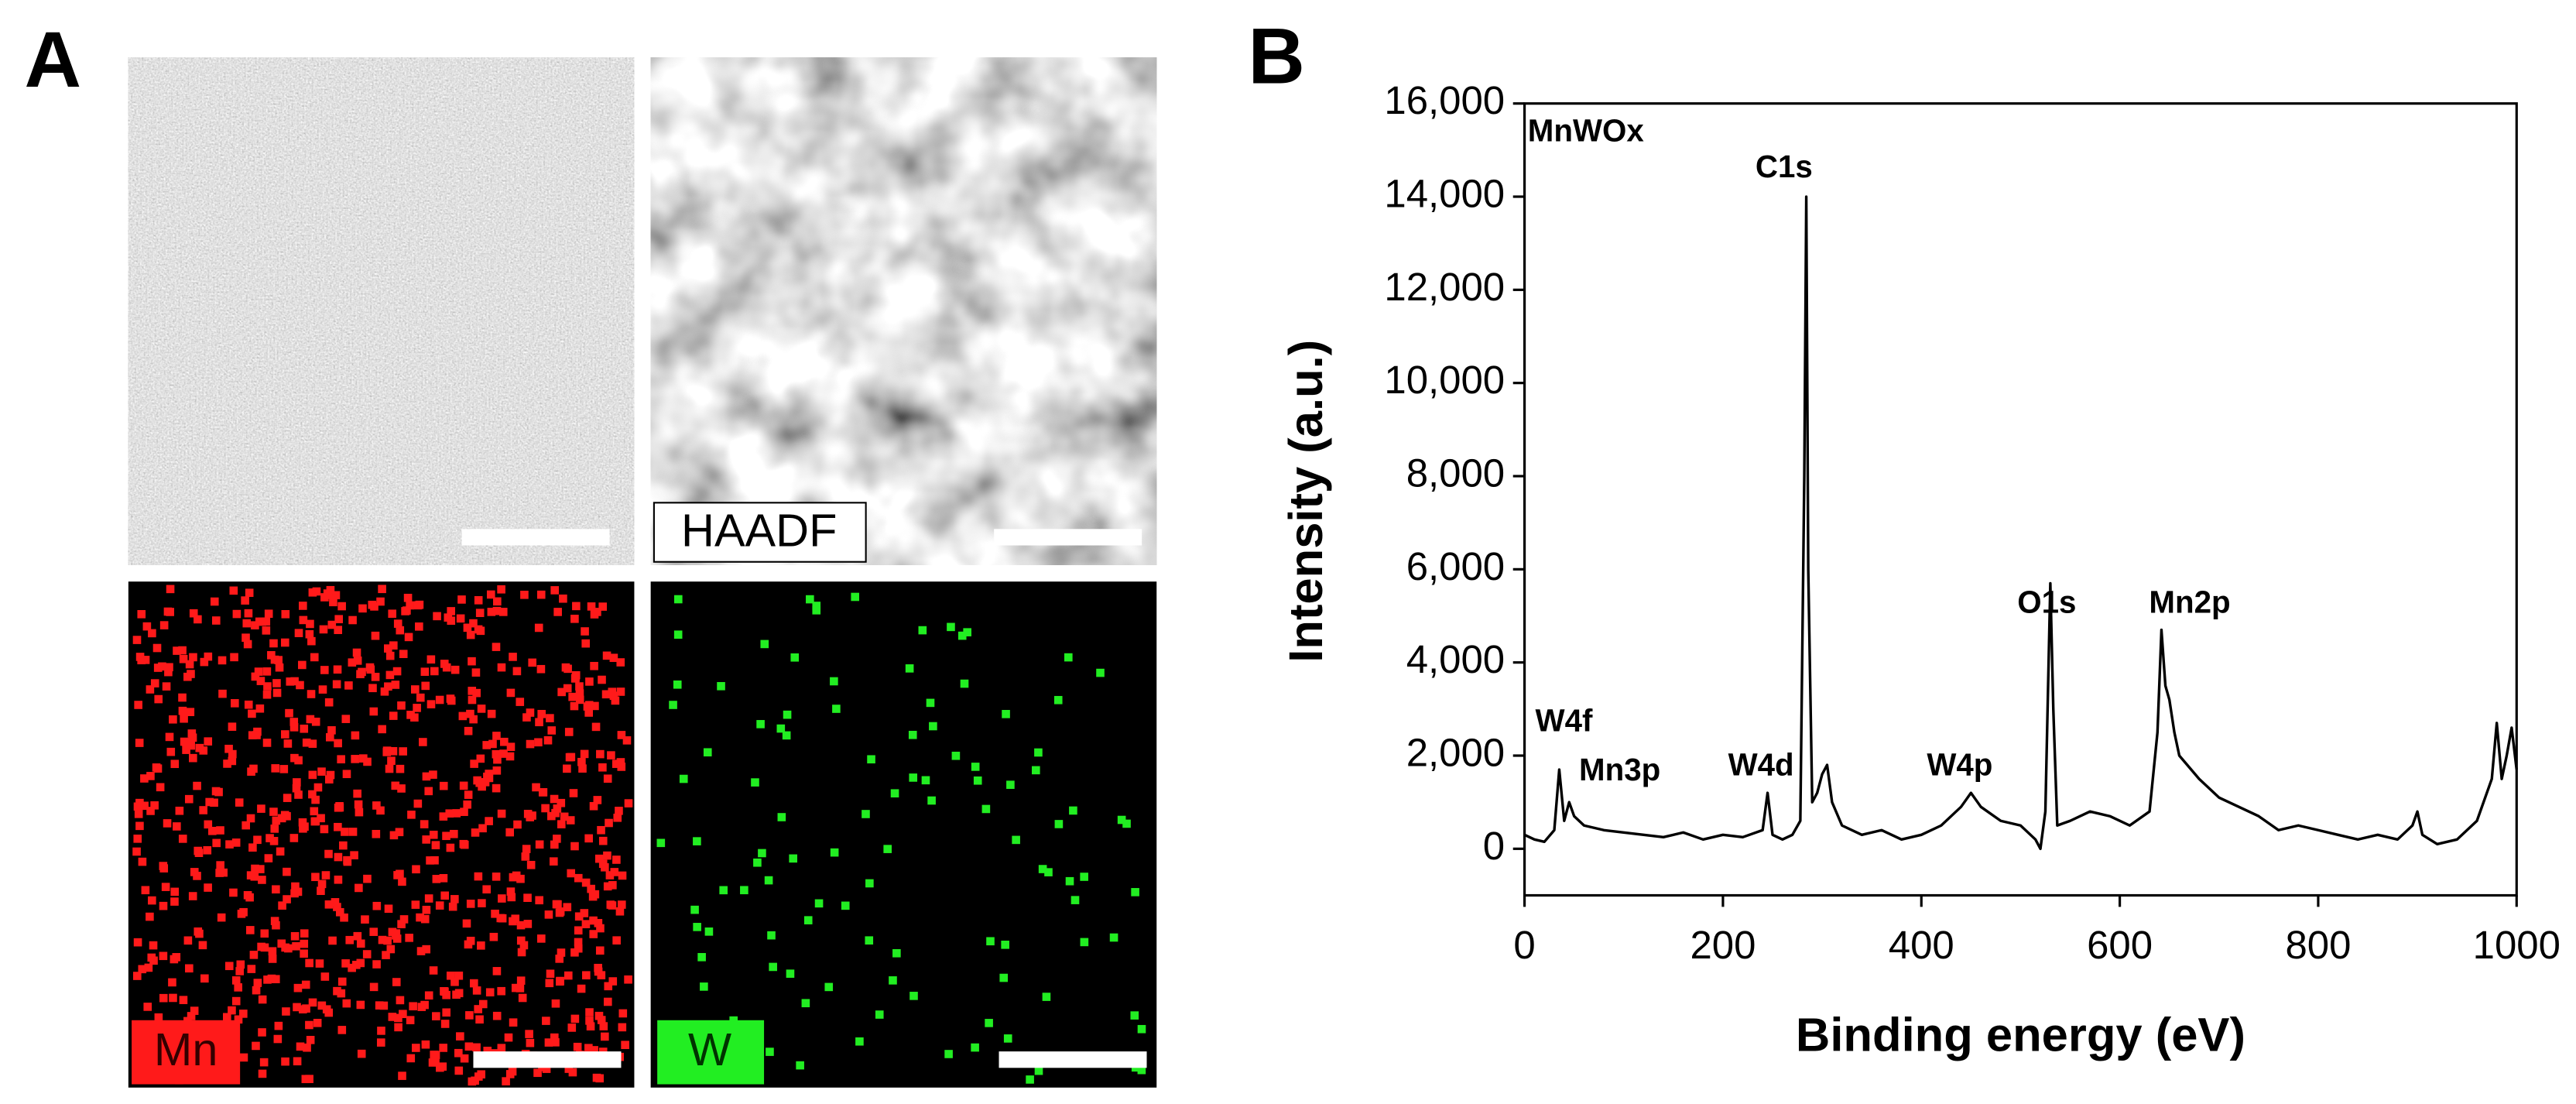  Describe the element at coordinates (2120, 945) in the screenshot. I see `x-tick-label: 600` at that location.